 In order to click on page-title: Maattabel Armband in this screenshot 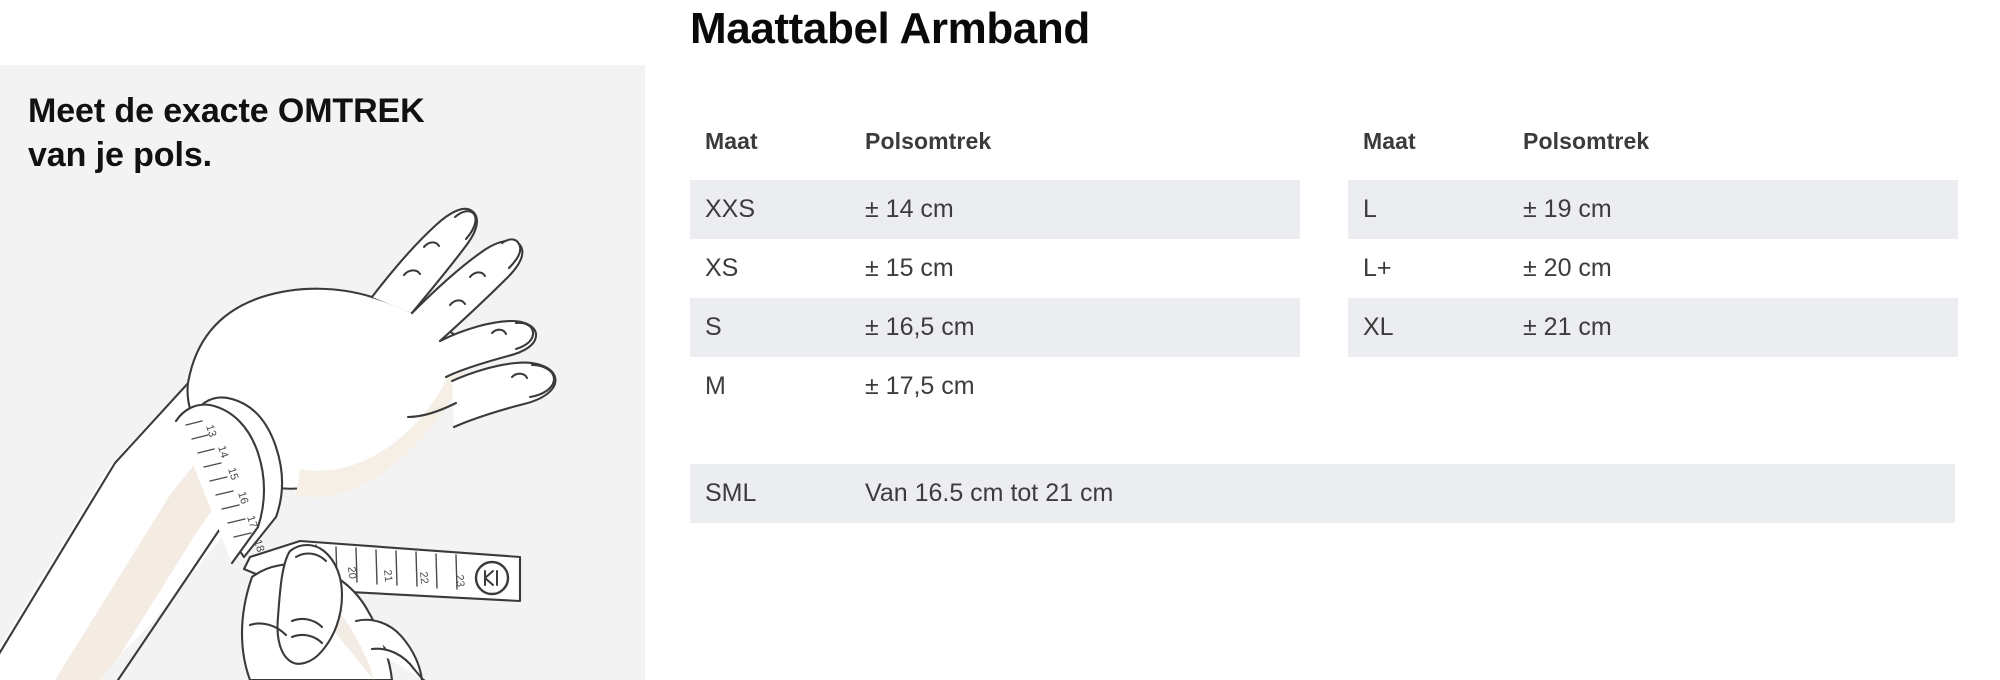, I will do `click(890, 28)`.